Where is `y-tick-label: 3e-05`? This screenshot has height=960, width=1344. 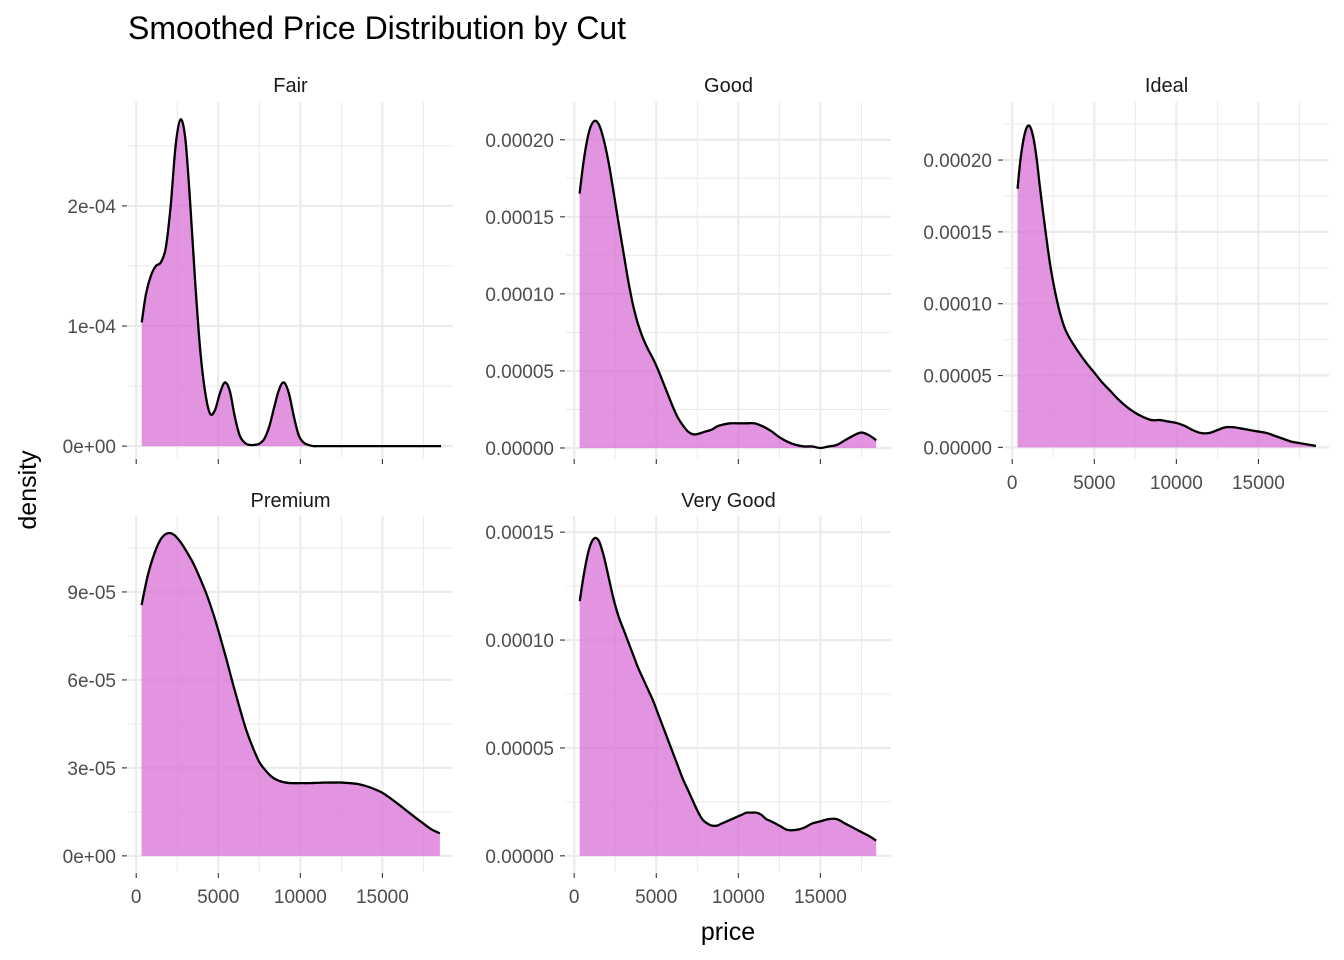
y-tick-label: 3e-05 is located at coordinates (91, 769).